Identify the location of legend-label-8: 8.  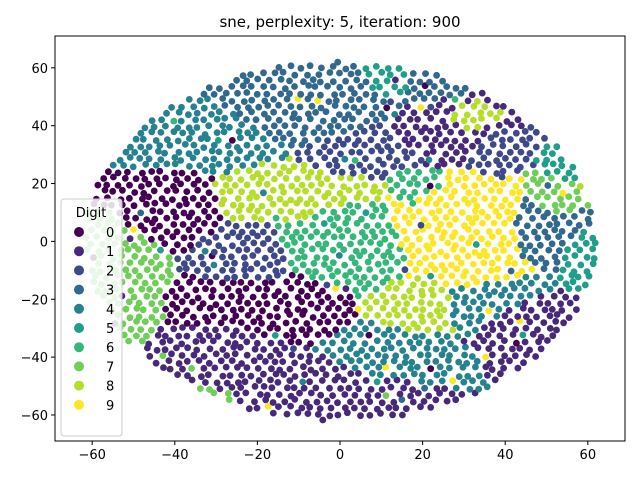
(110, 387).